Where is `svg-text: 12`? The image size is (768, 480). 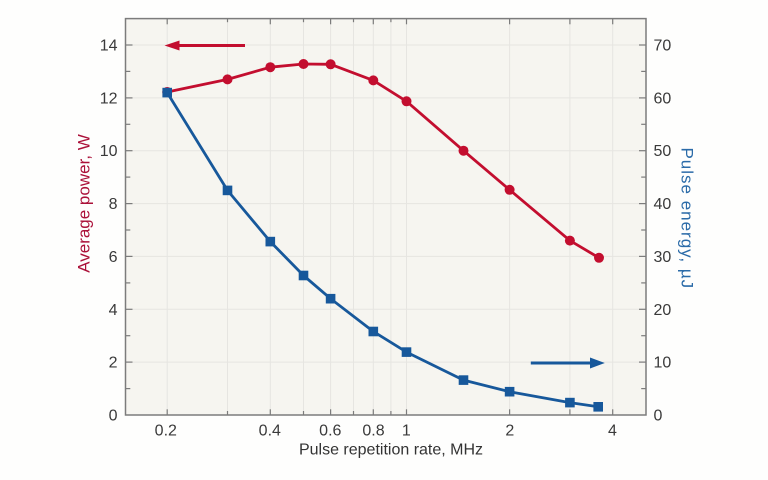 svg-text: 12 is located at coordinates (109, 98).